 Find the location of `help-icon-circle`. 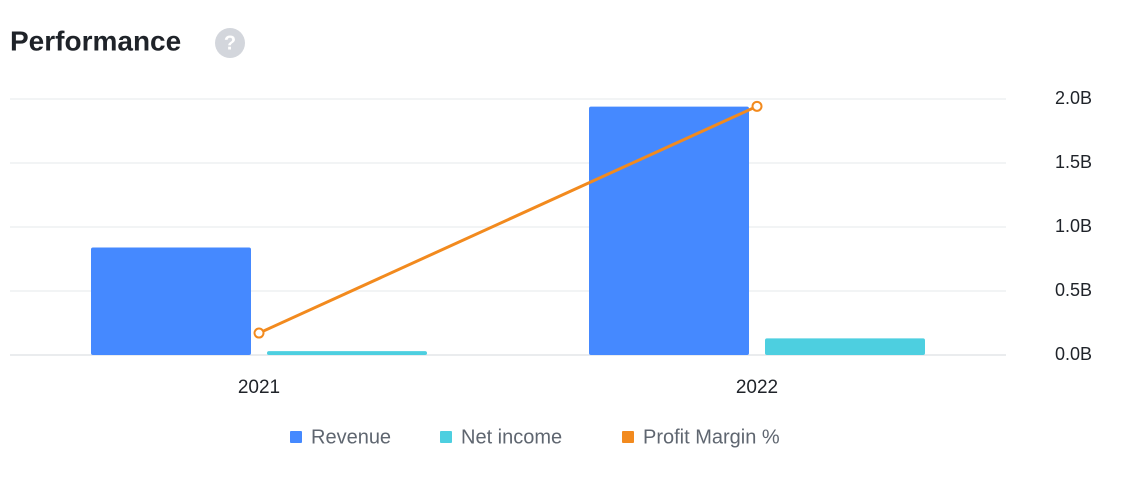

help-icon-circle is located at coordinates (230, 43).